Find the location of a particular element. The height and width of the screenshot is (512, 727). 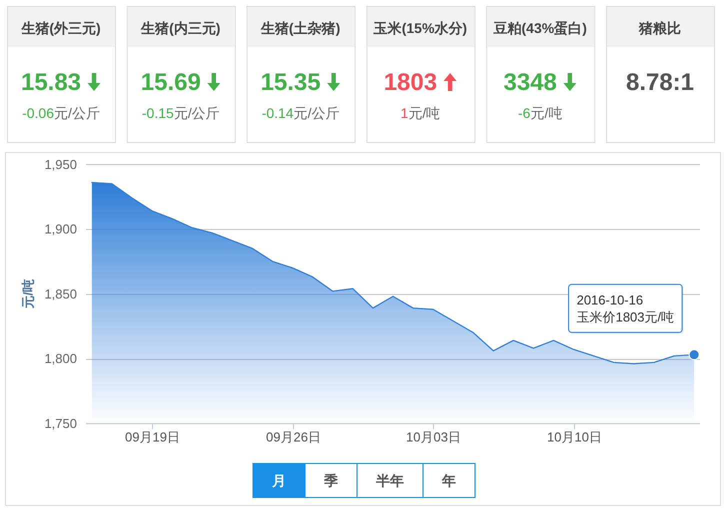

category-label: 生猪(外三元) is located at coordinates (60, 28).